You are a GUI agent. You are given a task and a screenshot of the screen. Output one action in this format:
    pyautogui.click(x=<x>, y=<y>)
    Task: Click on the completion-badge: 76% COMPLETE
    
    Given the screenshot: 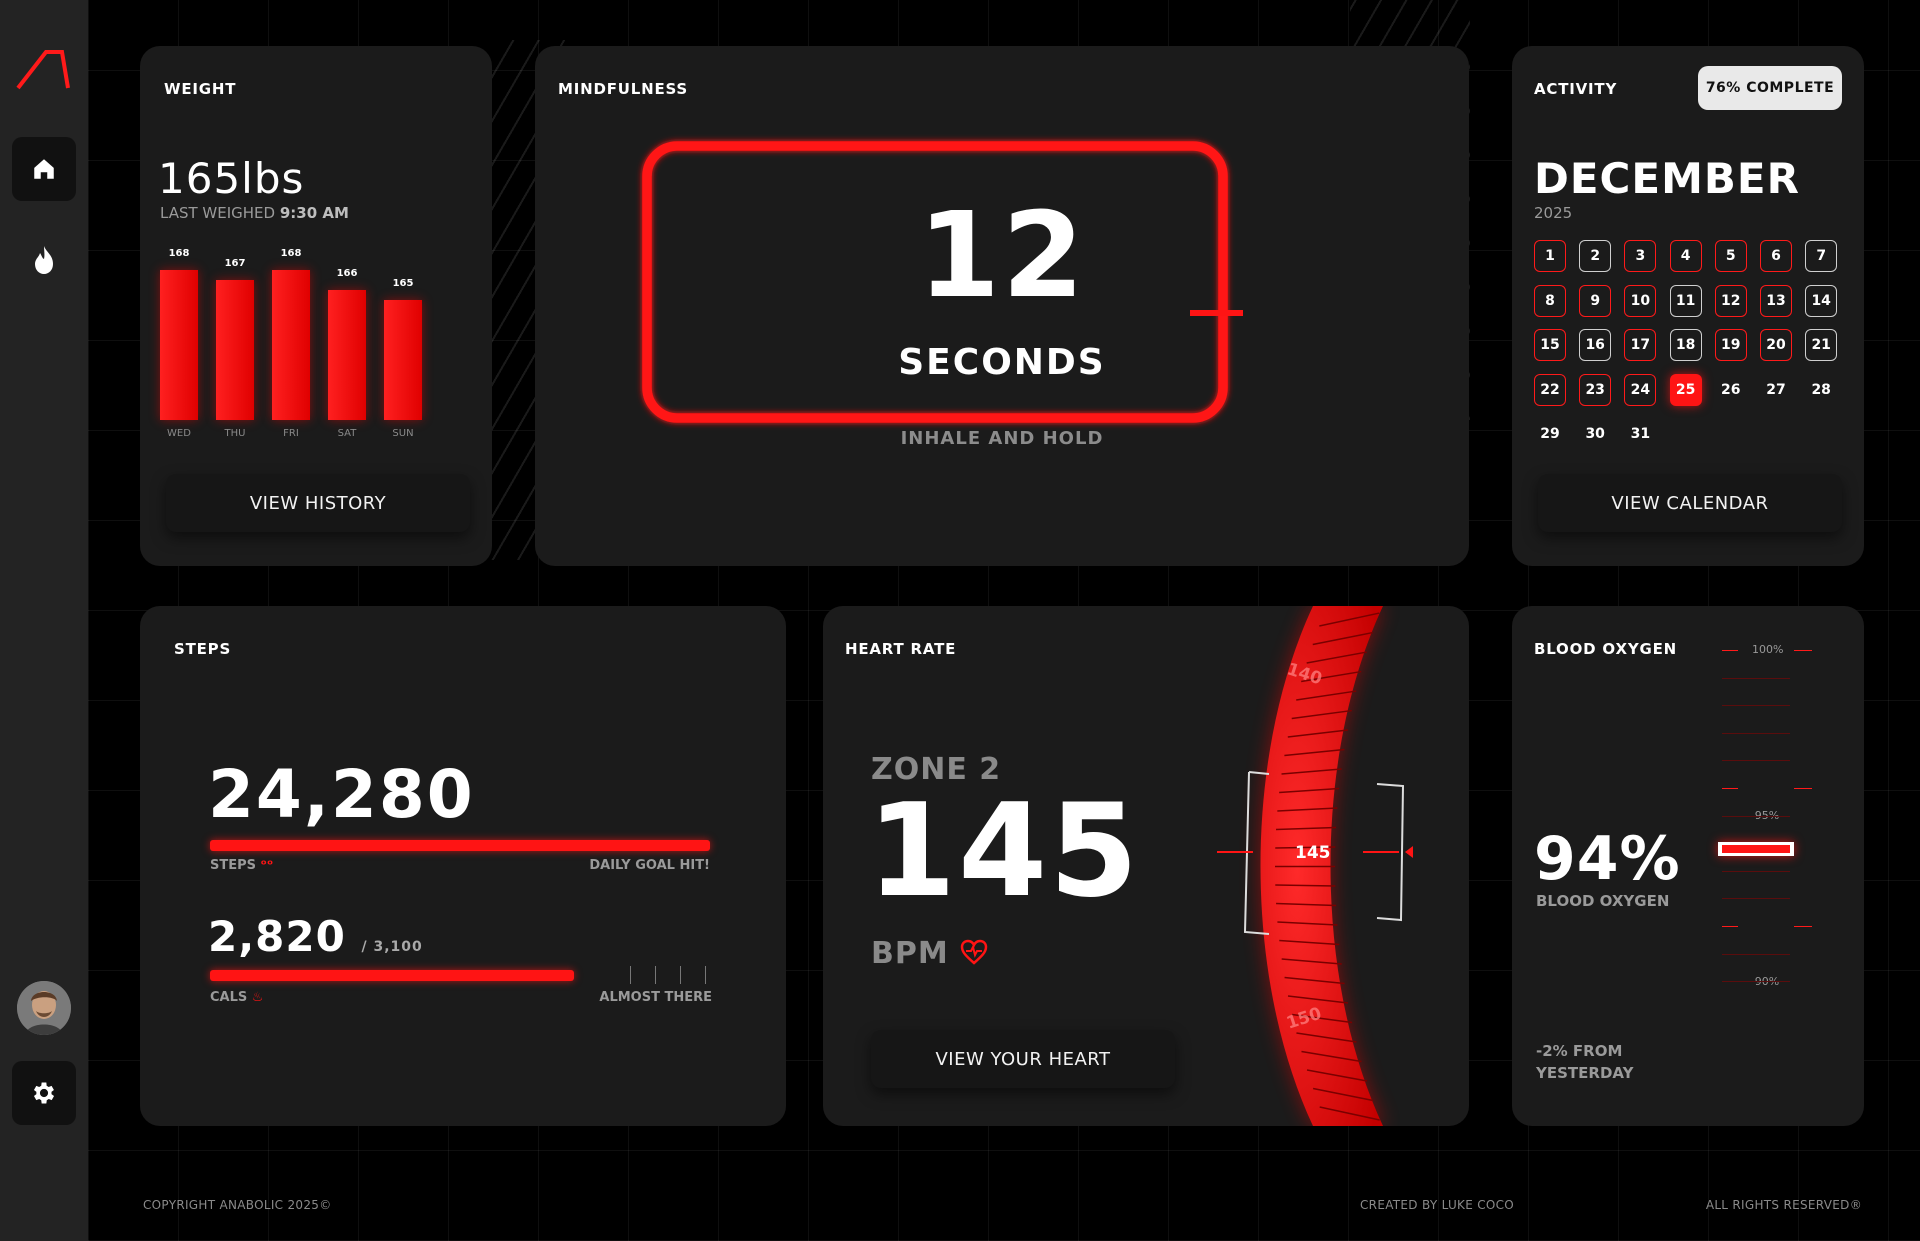 What is the action you would take?
    pyautogui.click(x=1770, y=88)
    